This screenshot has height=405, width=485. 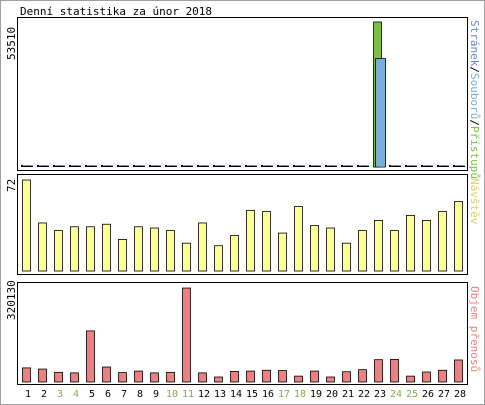 I want to click on visits-legend: Návštěv, so click(x=474, y=201).